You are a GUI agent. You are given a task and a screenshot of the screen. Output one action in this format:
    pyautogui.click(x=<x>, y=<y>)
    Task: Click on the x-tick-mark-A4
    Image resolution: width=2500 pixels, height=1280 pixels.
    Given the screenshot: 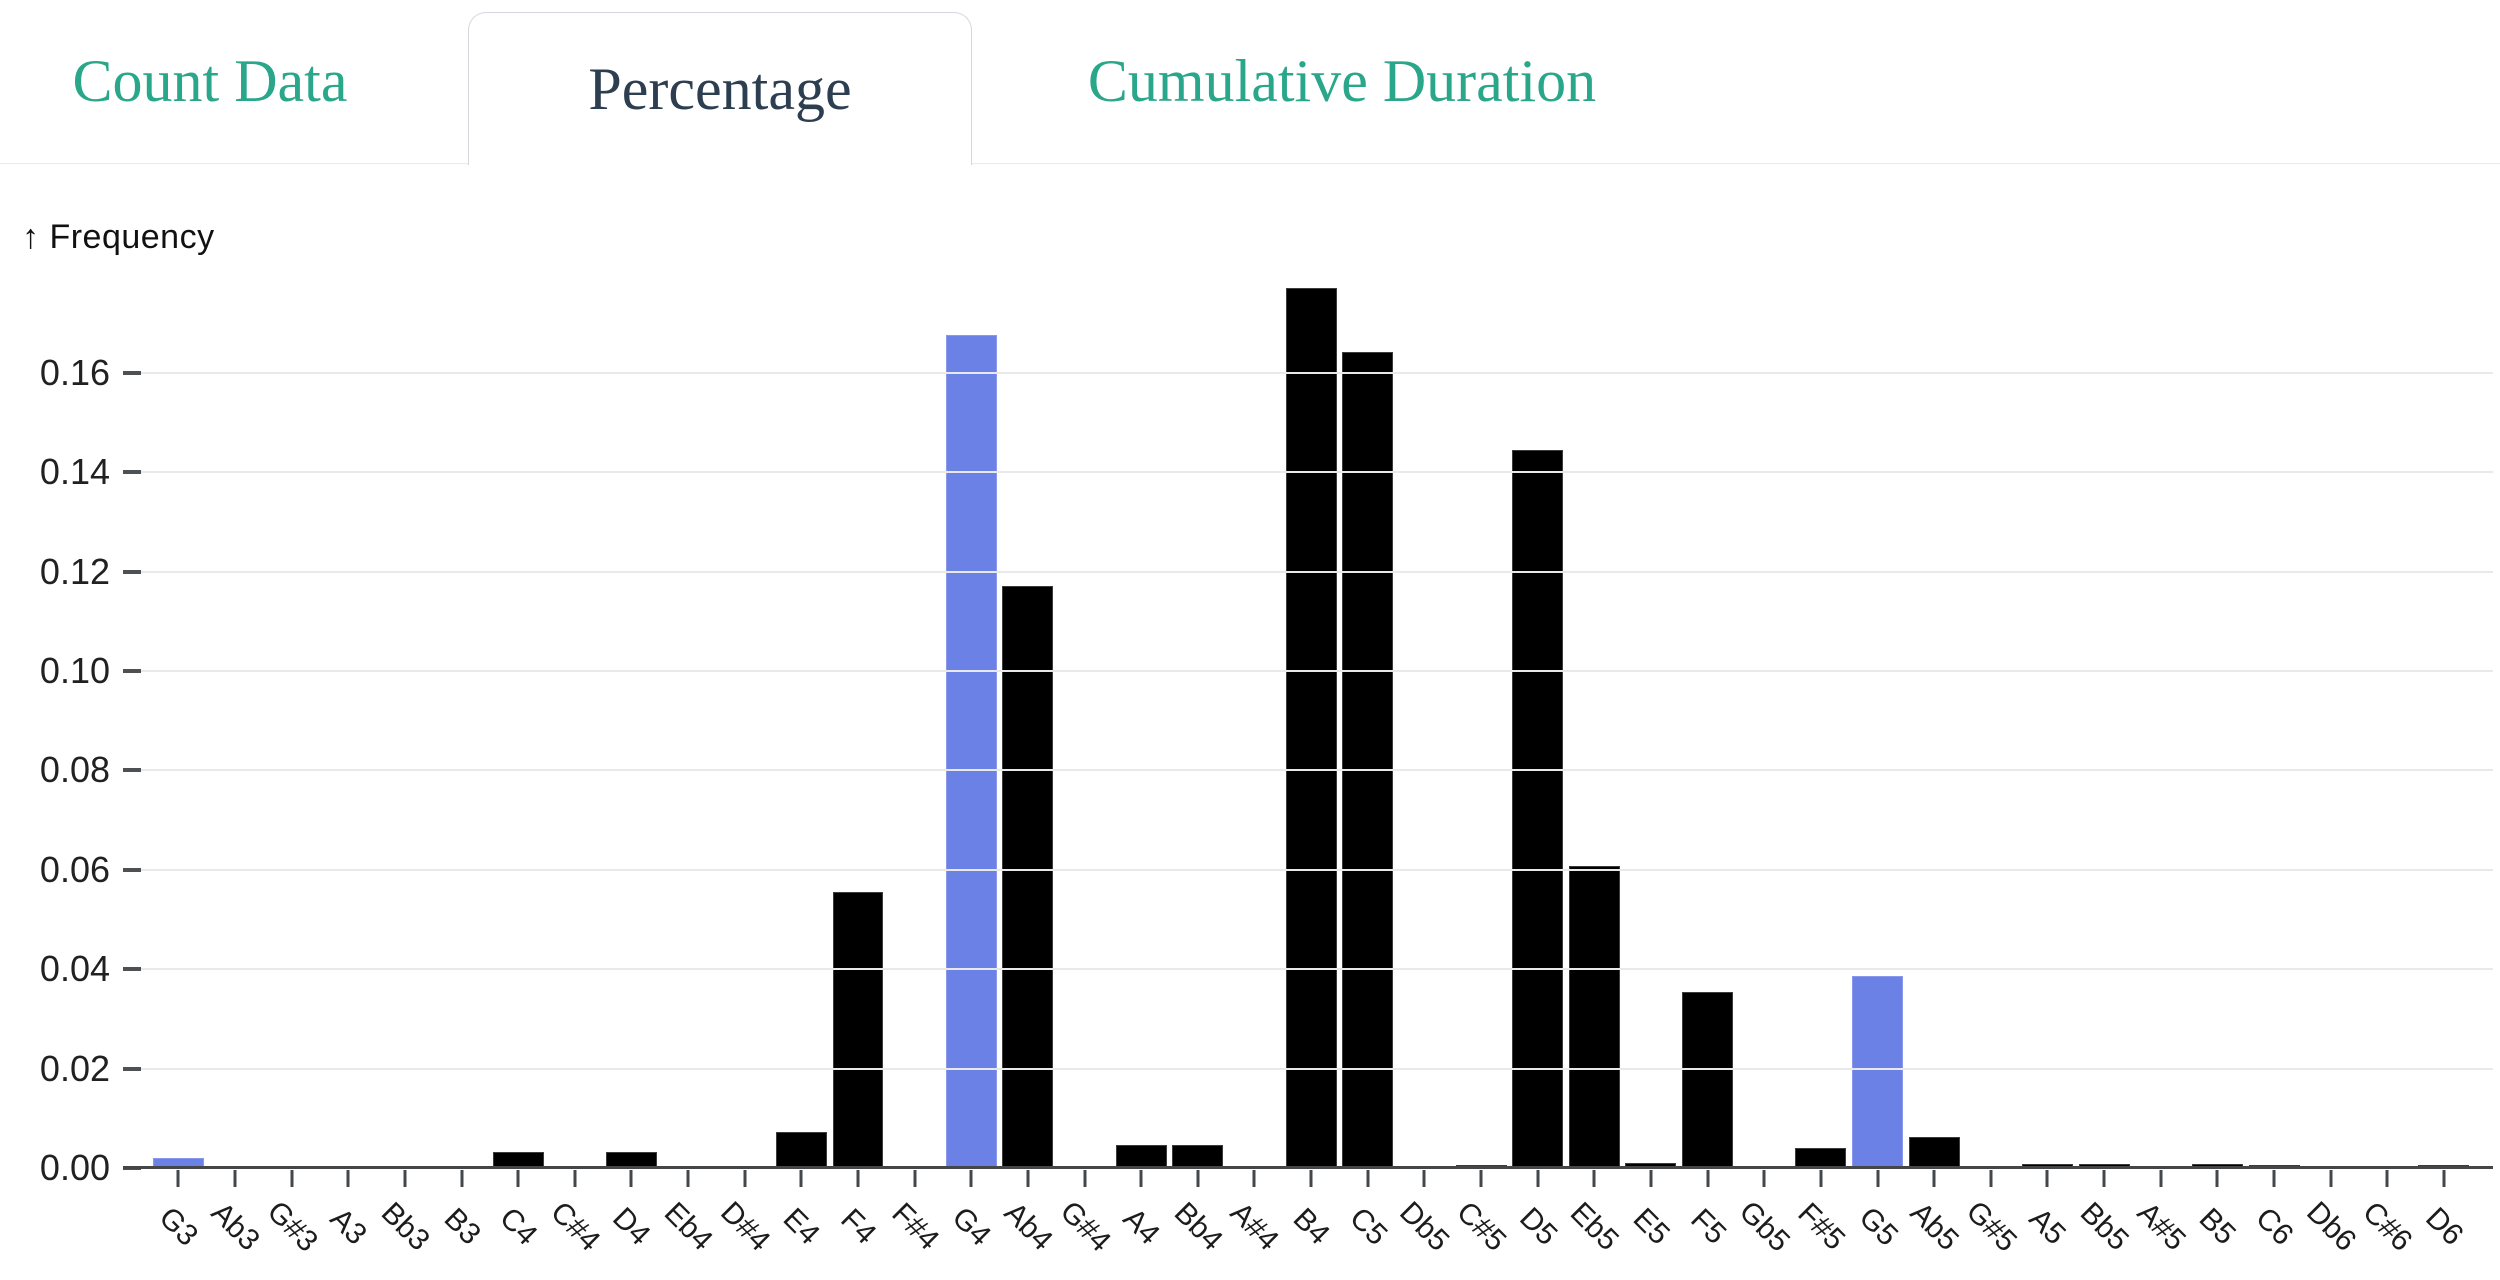 What is the action you would take?
    pyautogui.click(x=1141, y=1178)
    